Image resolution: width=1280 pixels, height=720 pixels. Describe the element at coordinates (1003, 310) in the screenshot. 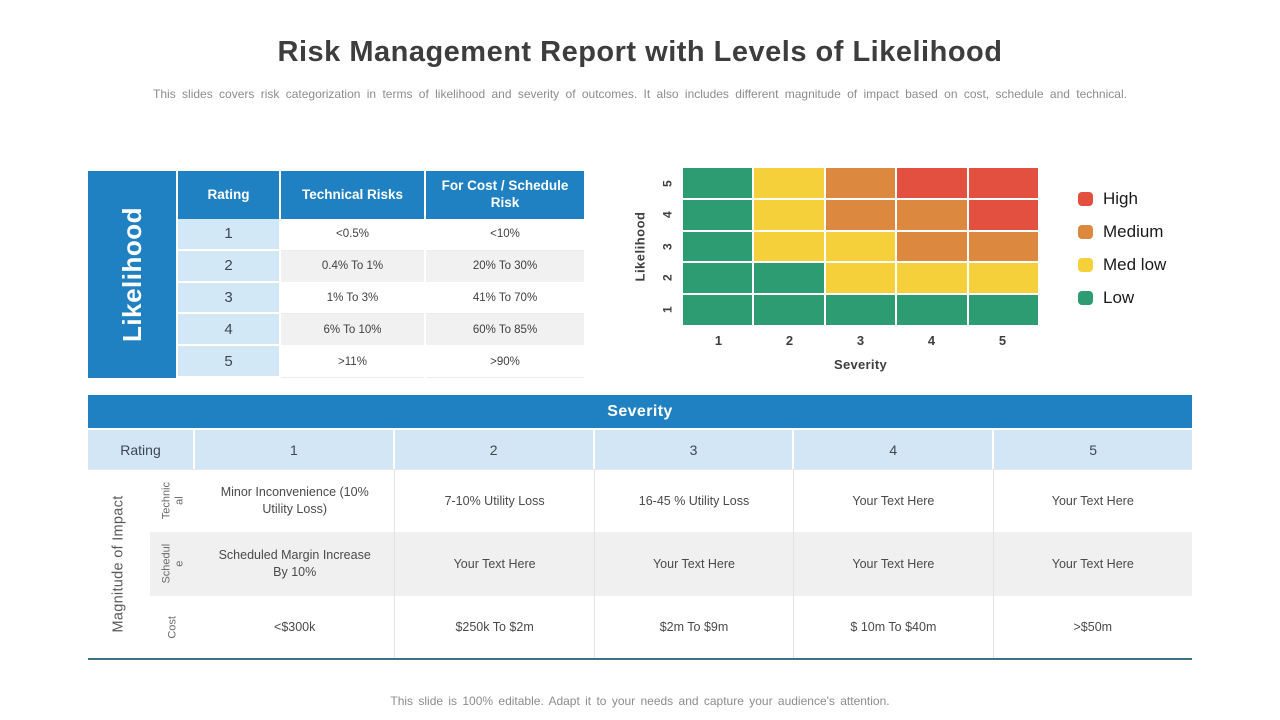

I see `matrix-cell-l1-s5` at that location.